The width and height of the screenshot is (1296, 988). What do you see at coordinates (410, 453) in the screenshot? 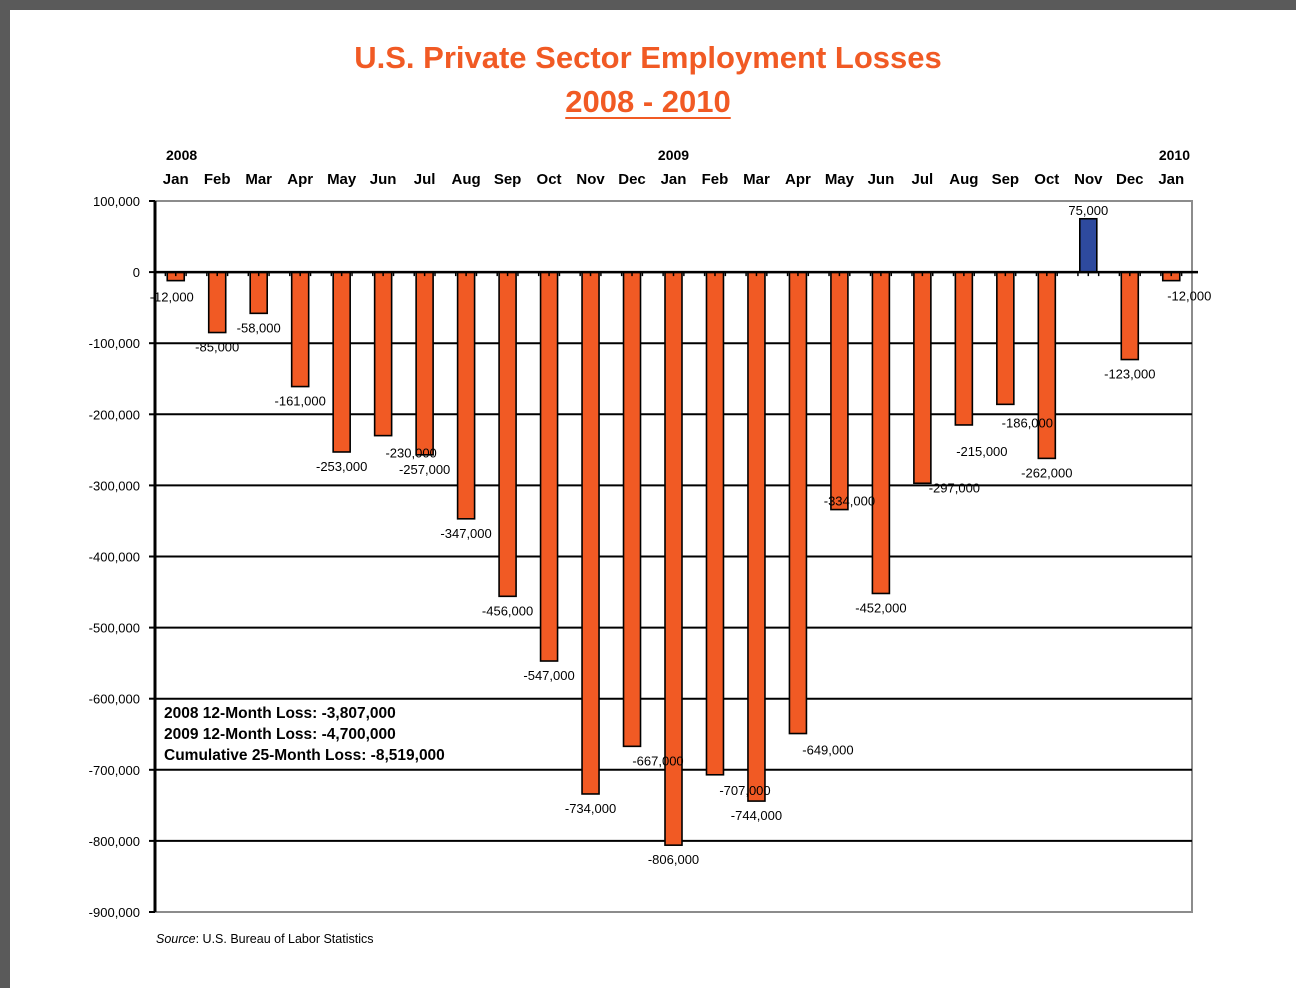
I see `data-label: -230,000` at bounding box center [410, 453].